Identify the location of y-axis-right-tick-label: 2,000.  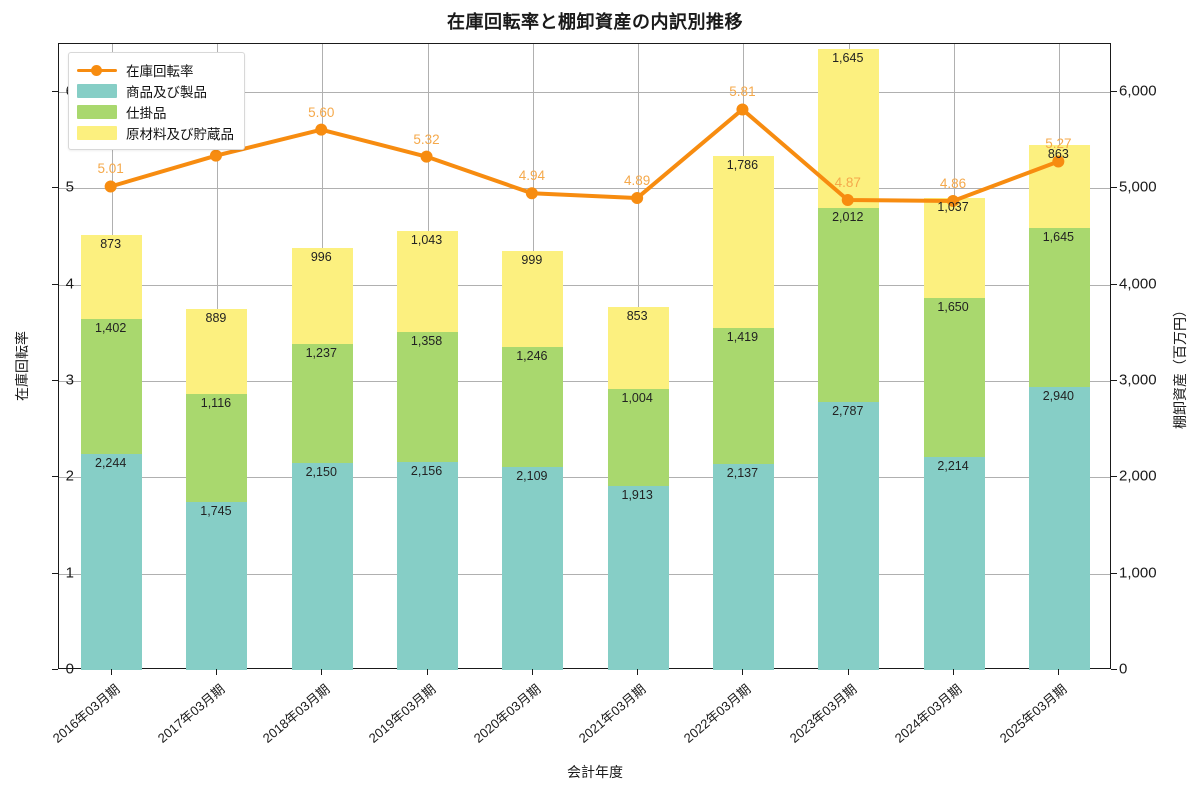
(1138, 476).